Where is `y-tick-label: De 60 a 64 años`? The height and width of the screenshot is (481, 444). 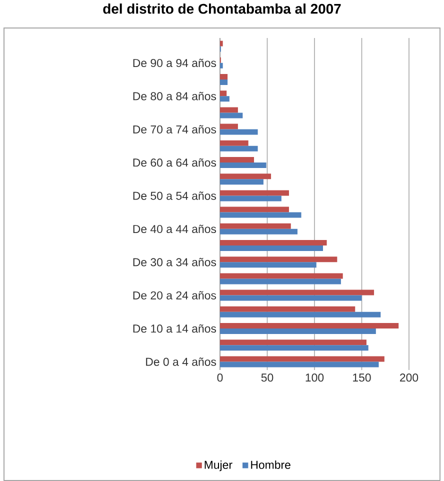 y-tick-label: De 60 a 64 años is located at coordinates (174, 162).